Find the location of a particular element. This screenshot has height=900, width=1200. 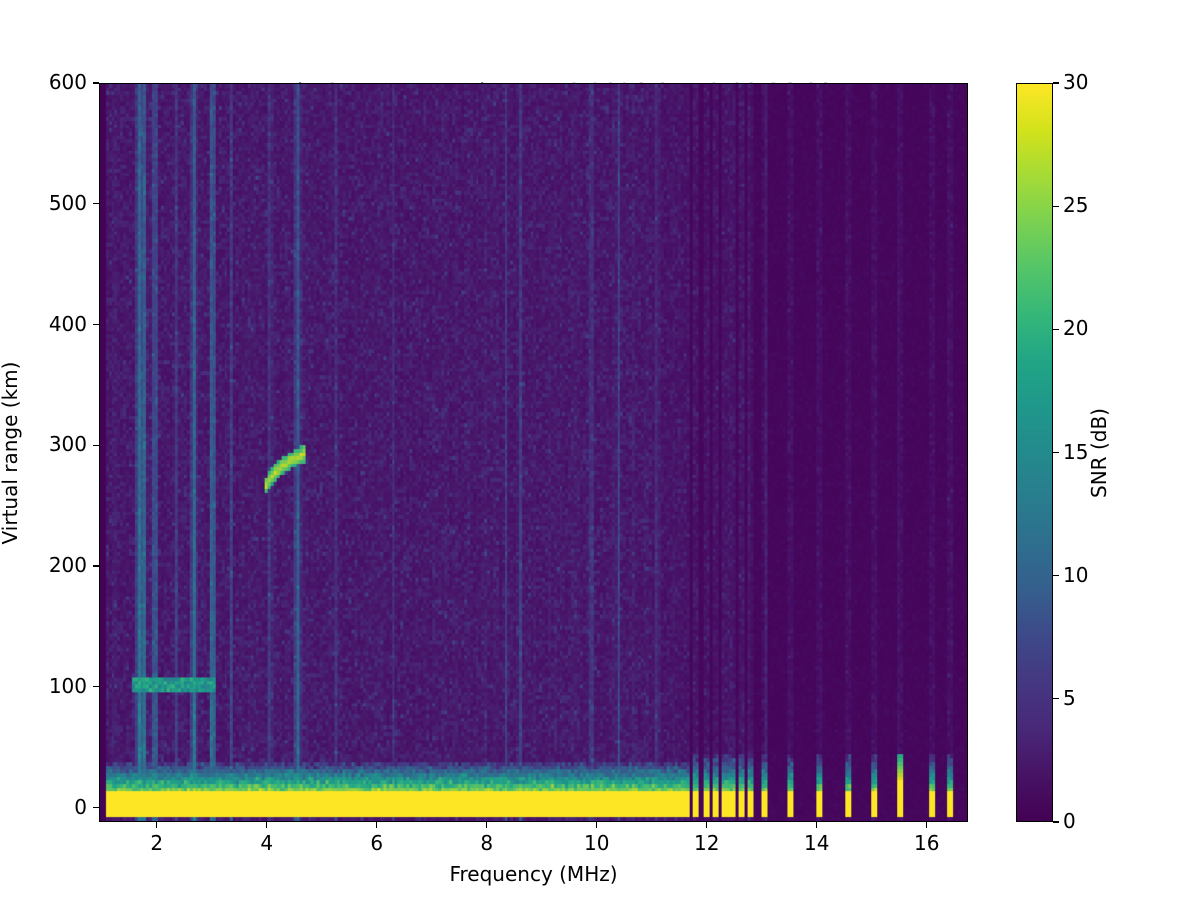

x-axis-label: Frequency (MHz) is located at coordinates (533, 874).